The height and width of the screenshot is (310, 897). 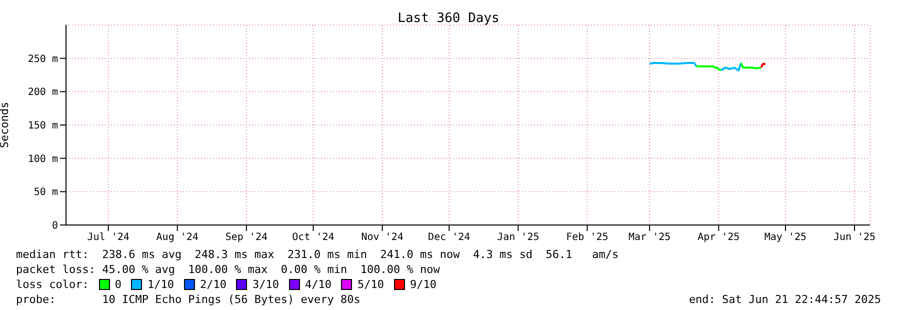 I want to click on y-tick-label: 100 m, so click(x=43, y=159).